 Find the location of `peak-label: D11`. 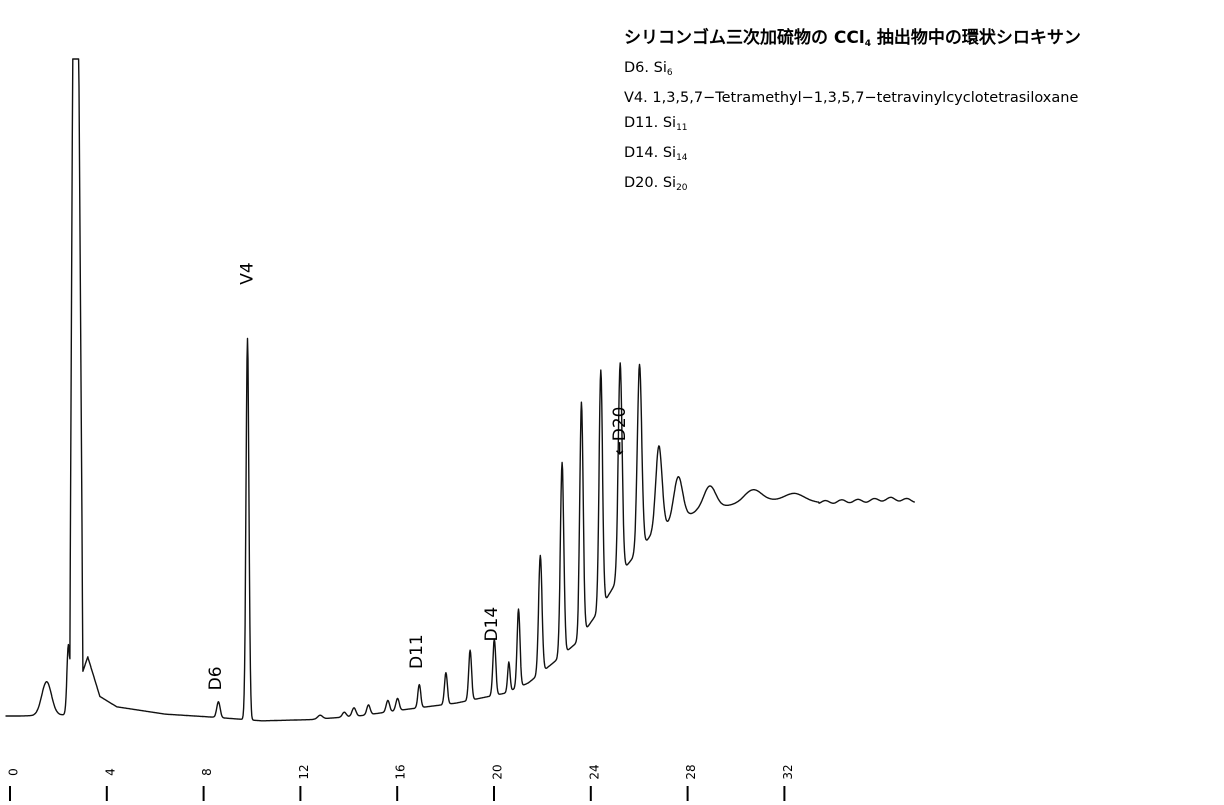

peak-label: D11 is located at coordinates (417, 651).